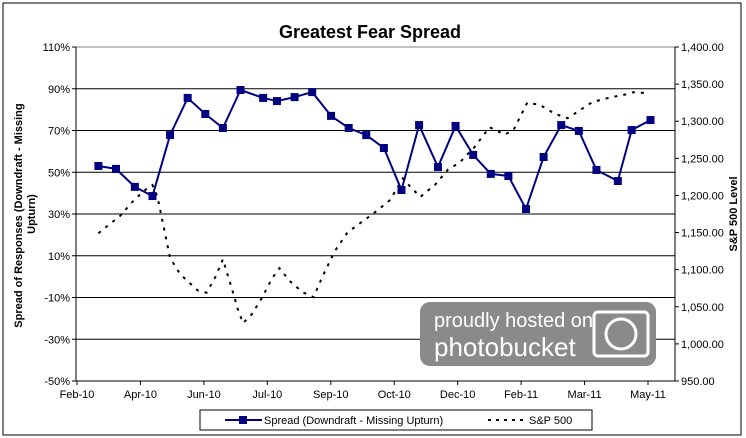 The width and height of the screenshot is (746, 438). I want to click on x-tick-label: Jun-10, so click(204, 395).